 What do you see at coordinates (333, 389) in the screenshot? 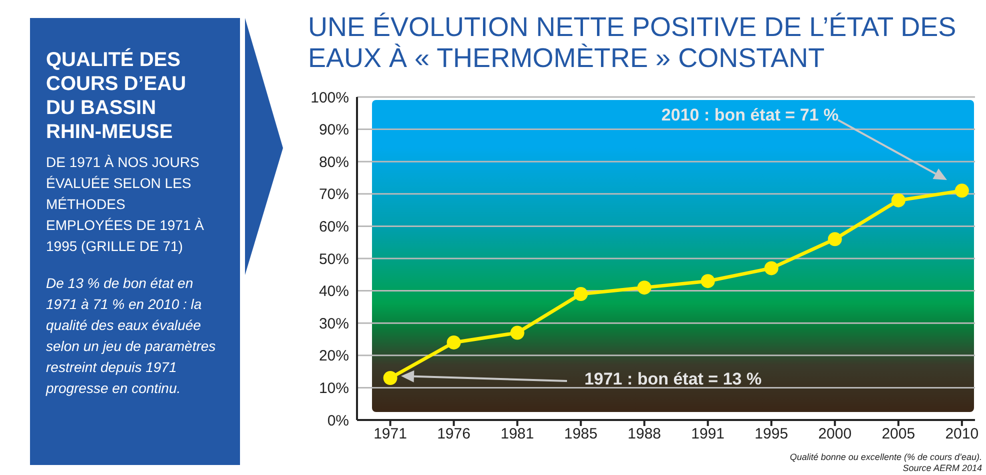
I see `y-tick-label: 10%` at bounding box center [333, 389].